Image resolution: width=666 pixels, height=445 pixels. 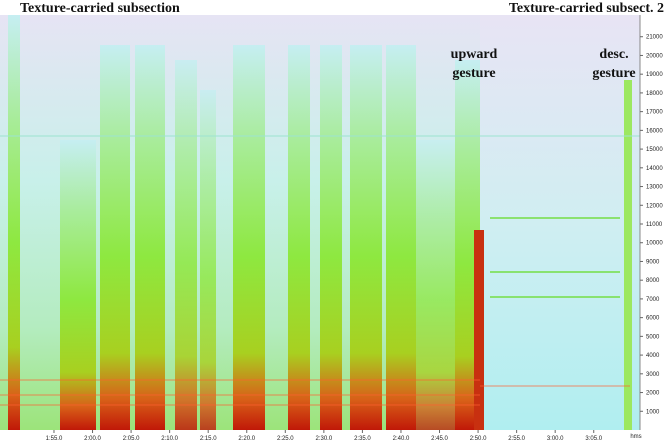 I want to click on y-tick-label: 21000, so click(x=654, y=38).